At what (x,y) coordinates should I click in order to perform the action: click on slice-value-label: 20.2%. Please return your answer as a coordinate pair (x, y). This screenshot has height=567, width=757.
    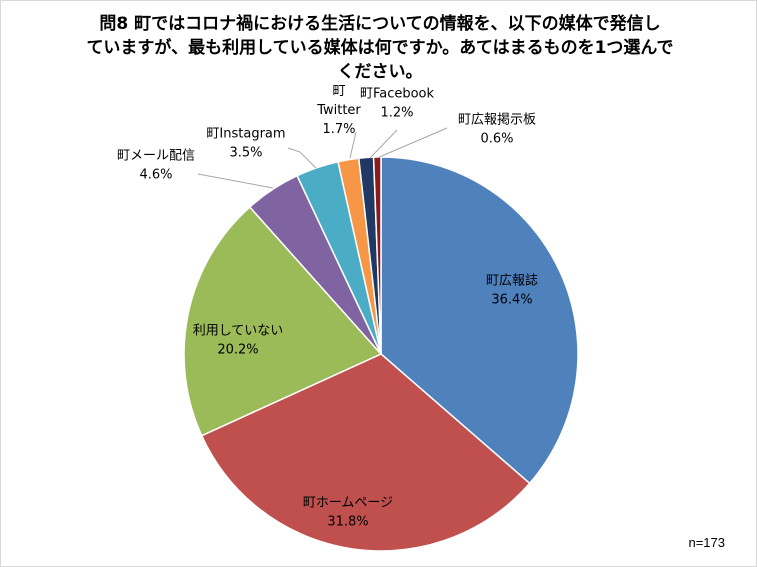
    Looking at the image, I should click on (237, 350).